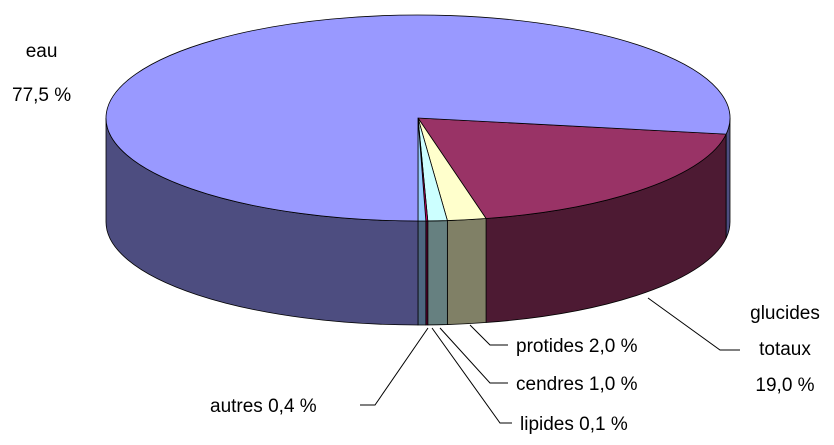  Describe the element at coordinates (550, 346) in the screenshot. I see `category-label: protides` at that location.